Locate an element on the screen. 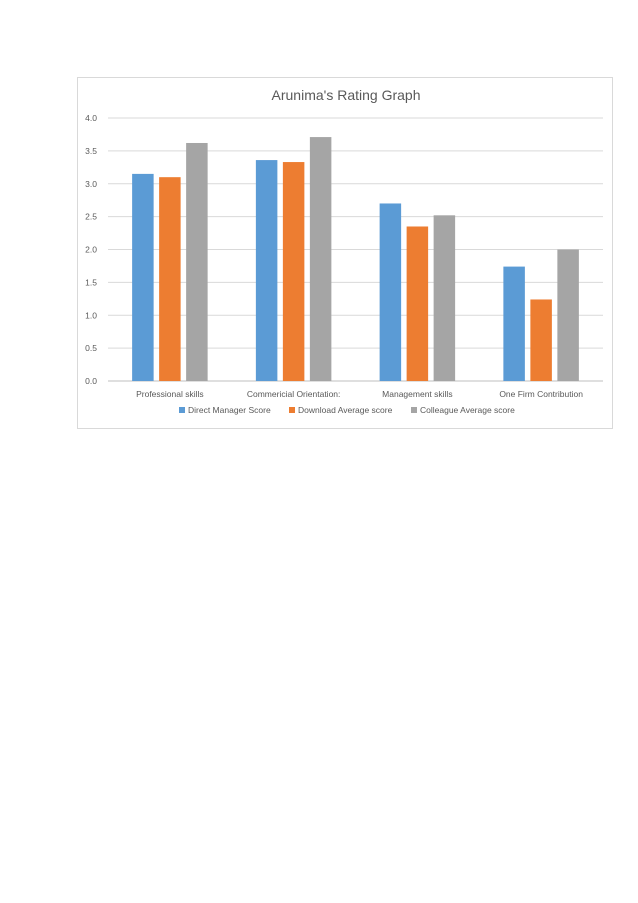  y-tick-label: 1.0 is located at coordinates (91, 315).